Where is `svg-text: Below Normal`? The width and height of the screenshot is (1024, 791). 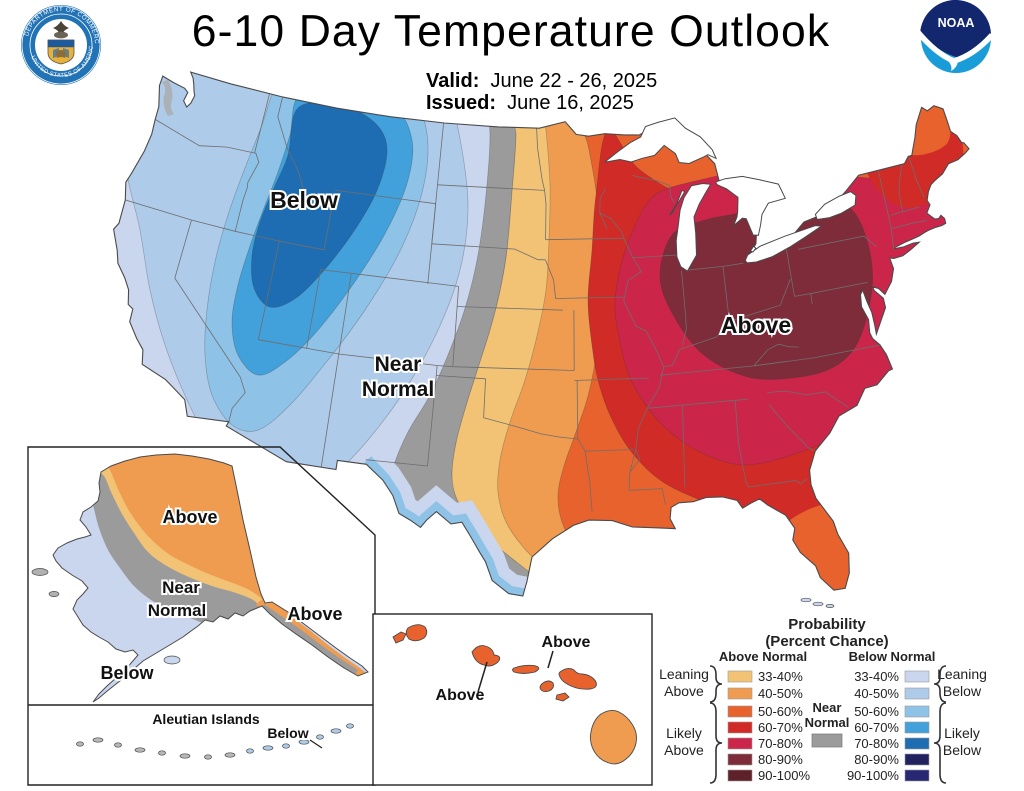
svg-text: Below Normal is located at coordinates (892, 656).